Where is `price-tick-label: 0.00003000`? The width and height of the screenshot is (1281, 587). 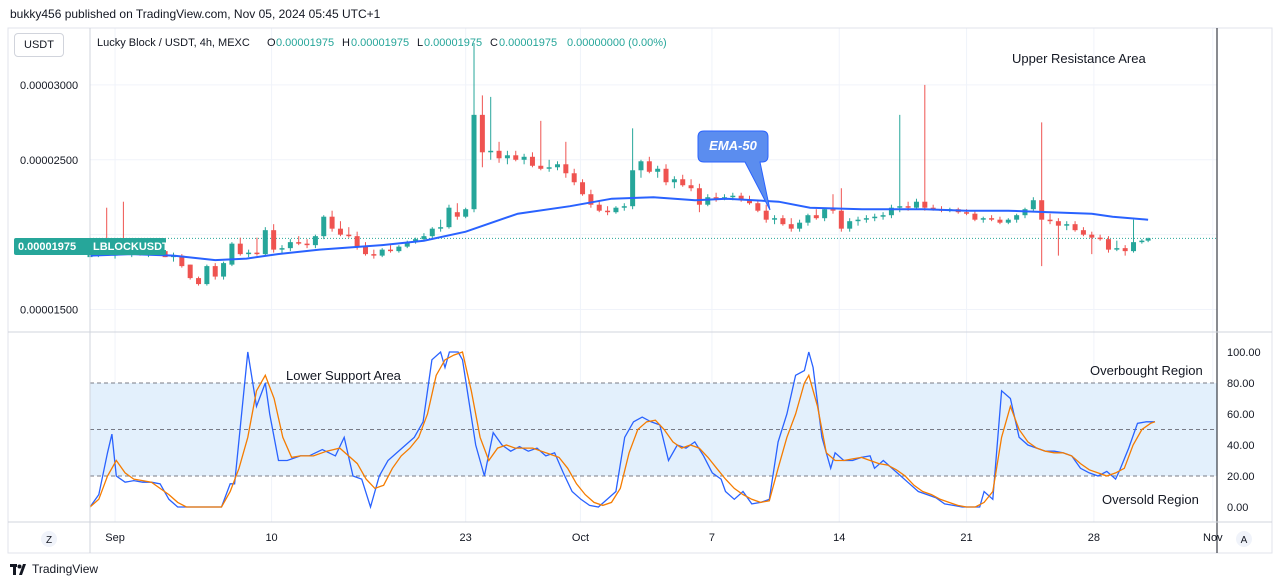
price-tick-label: 0.00003000 is located at coordinates (49, 86).